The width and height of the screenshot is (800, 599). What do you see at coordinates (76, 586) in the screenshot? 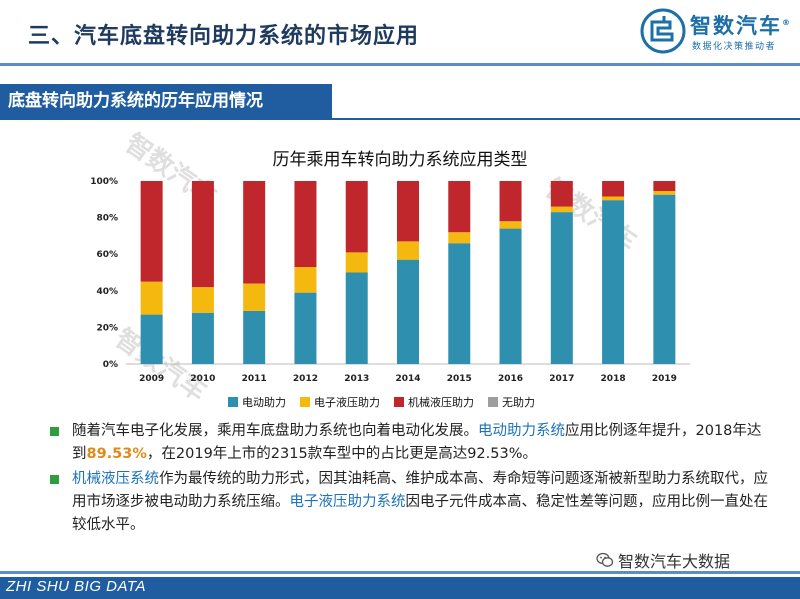
I see `footer-text: ZHI SHU BIG DATA` at bounding box center [76, 586].